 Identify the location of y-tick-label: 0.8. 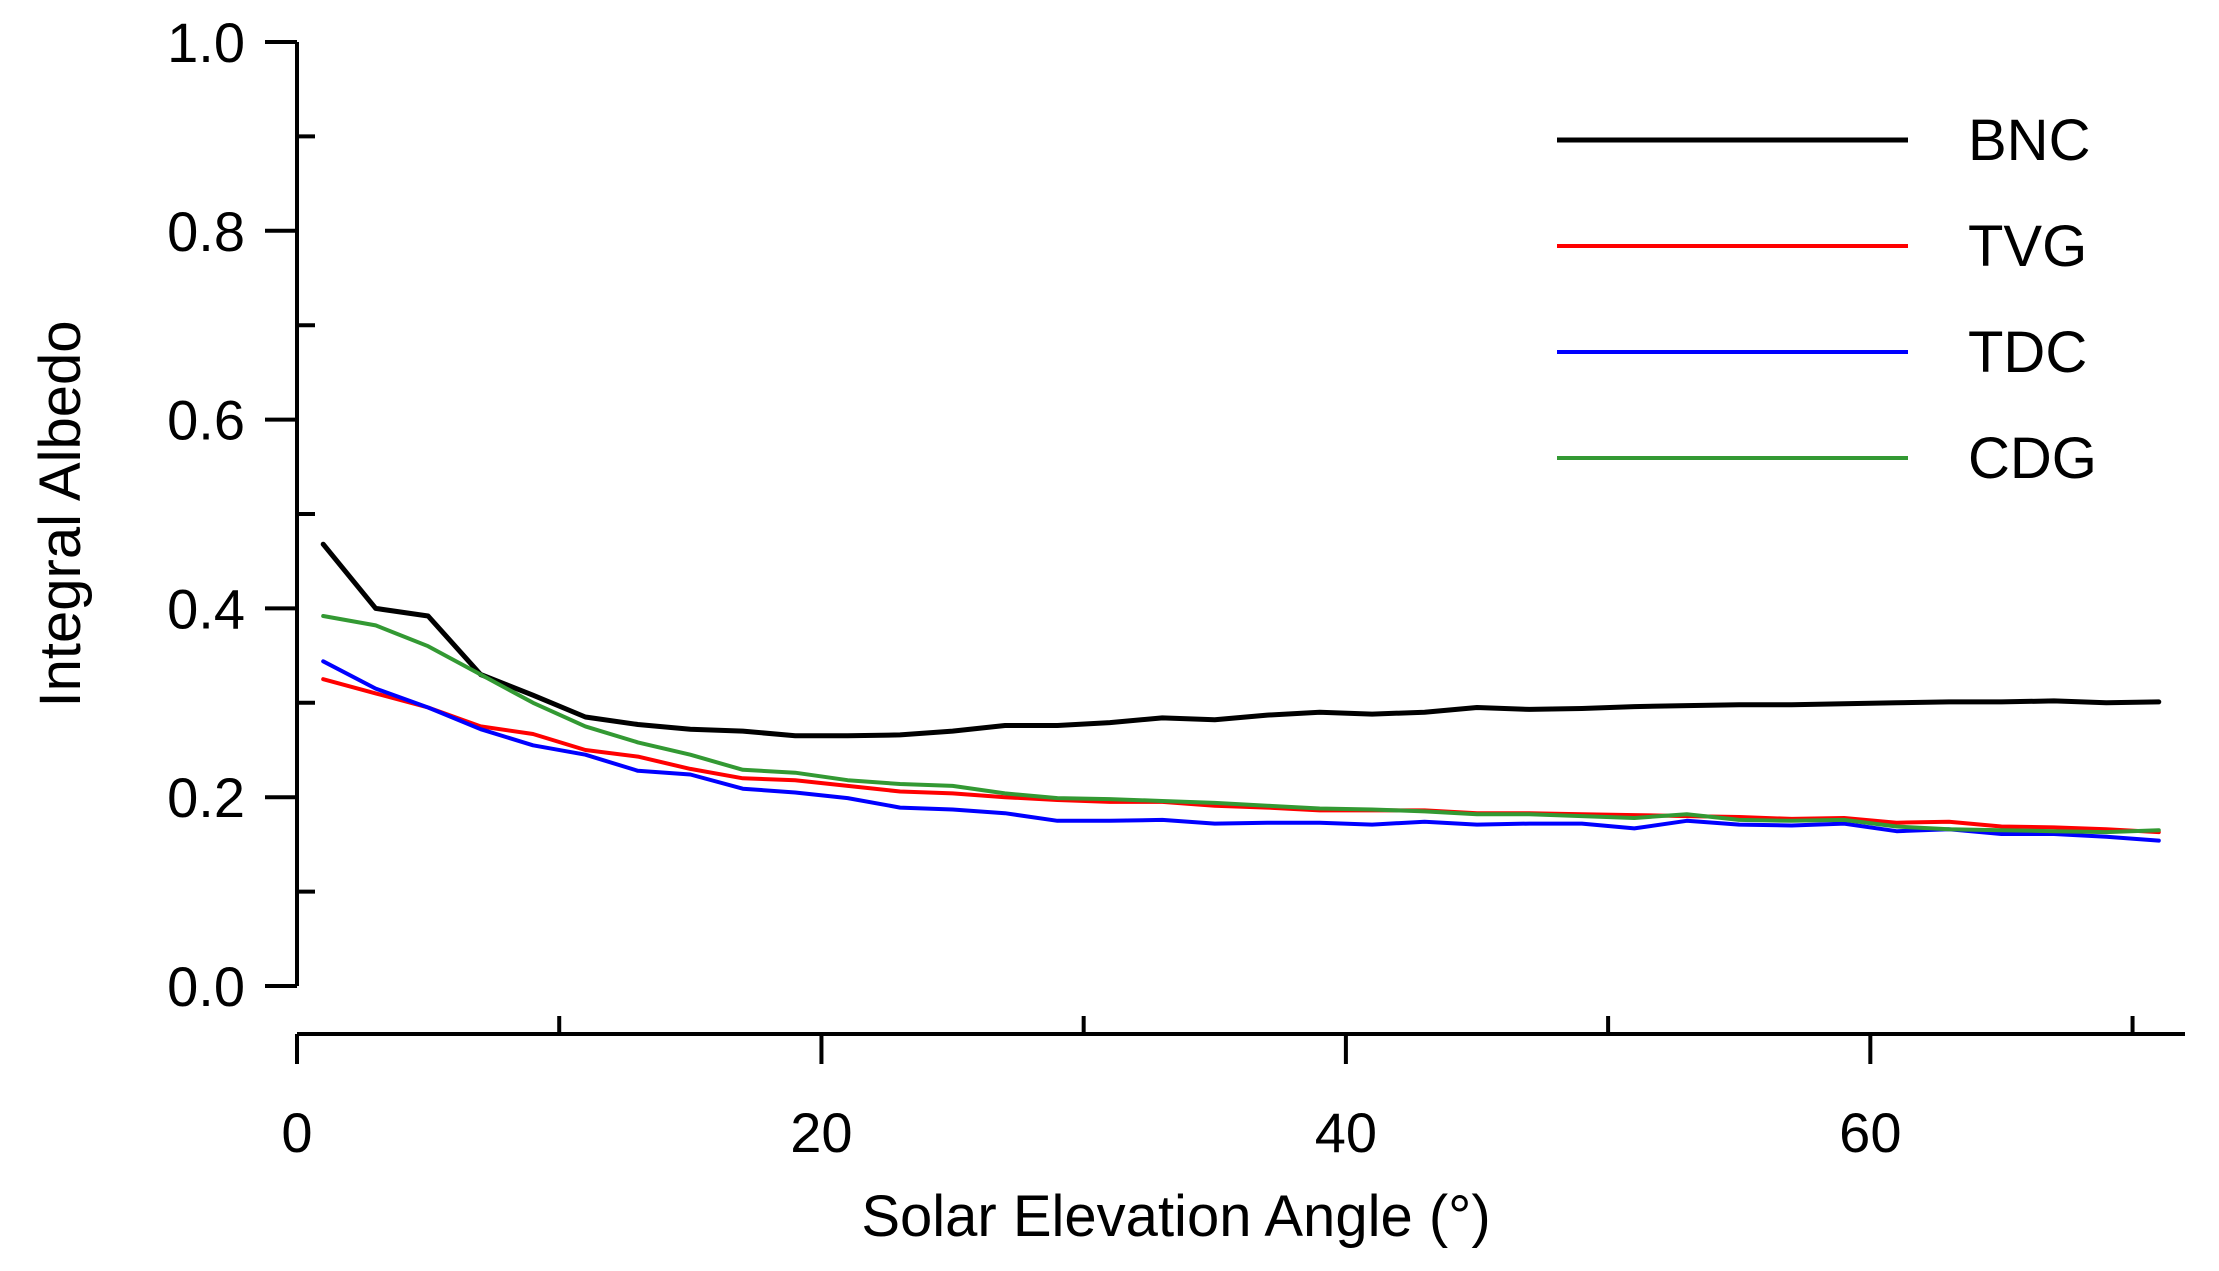
(206, 231).